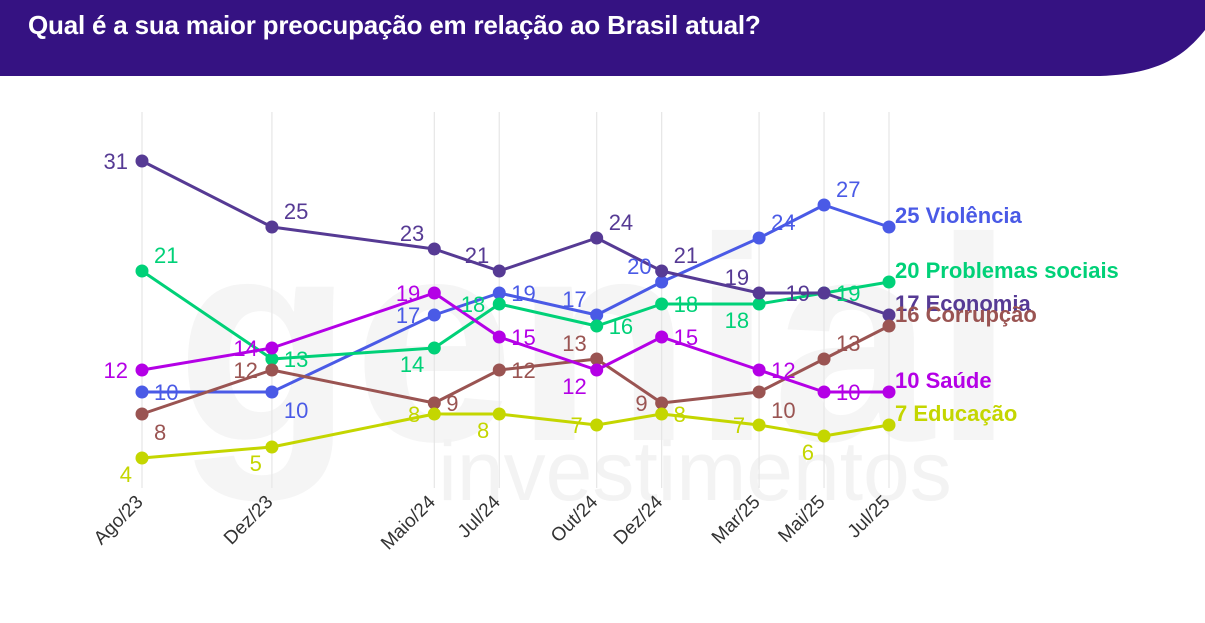 The width and height of the screenshot is (1205, 623). I want to click on data-label: 16, so click(621, 326).